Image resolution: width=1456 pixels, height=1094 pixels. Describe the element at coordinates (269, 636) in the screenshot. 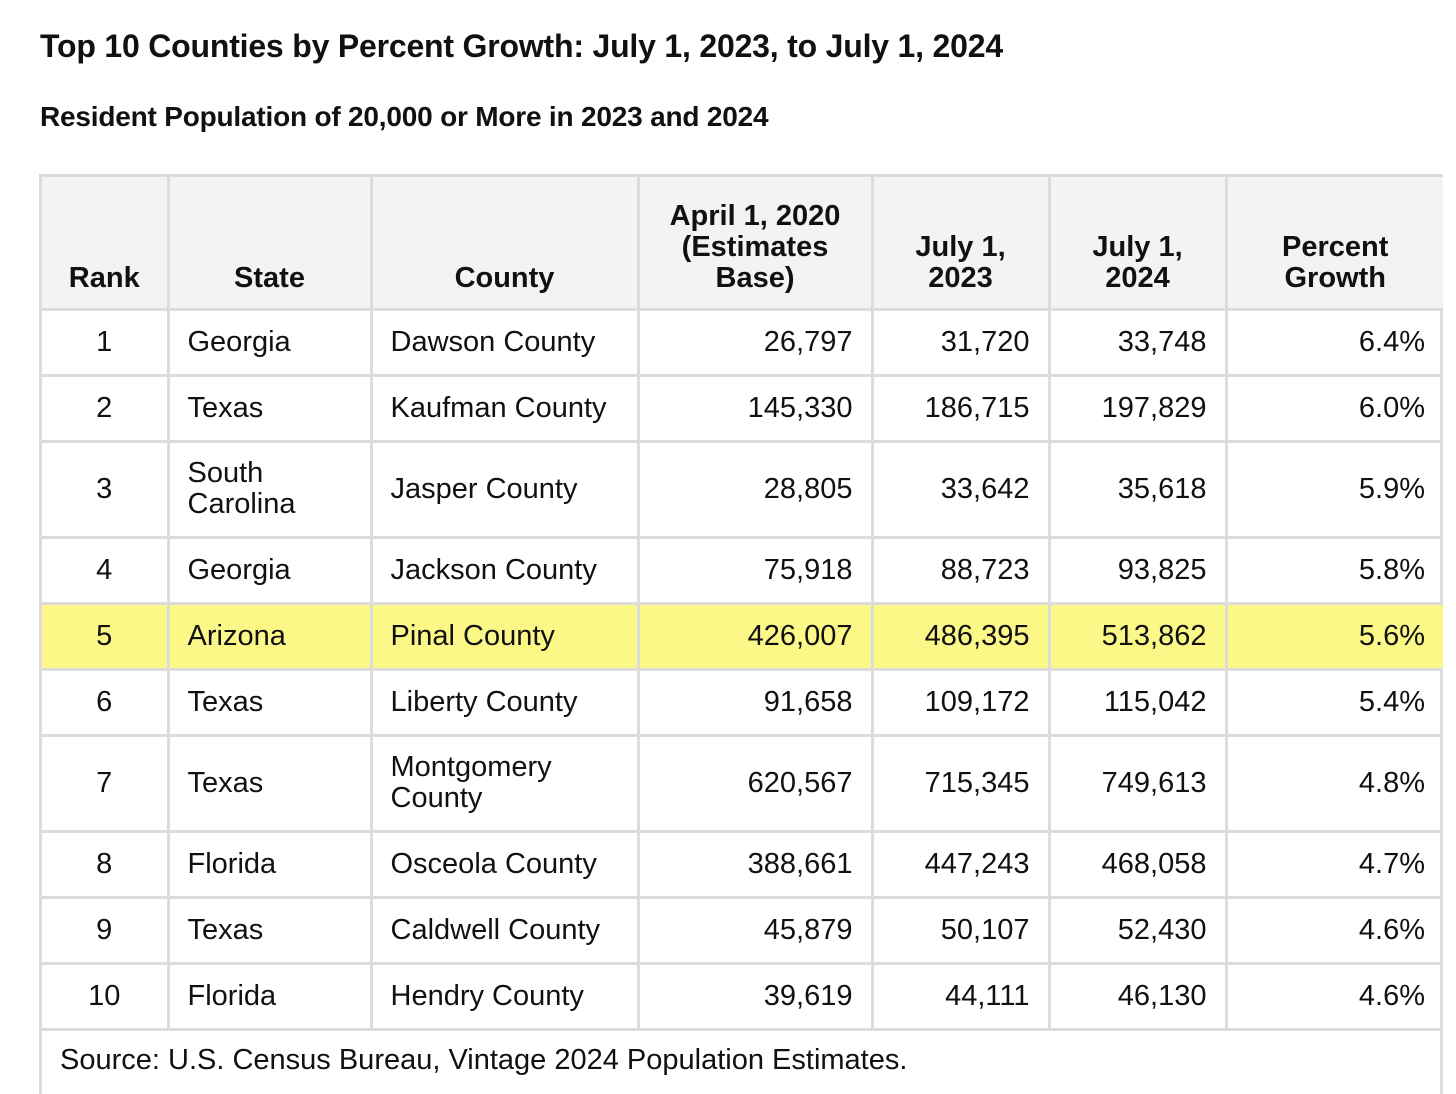

I see `cell-state: Arizona` at that location.